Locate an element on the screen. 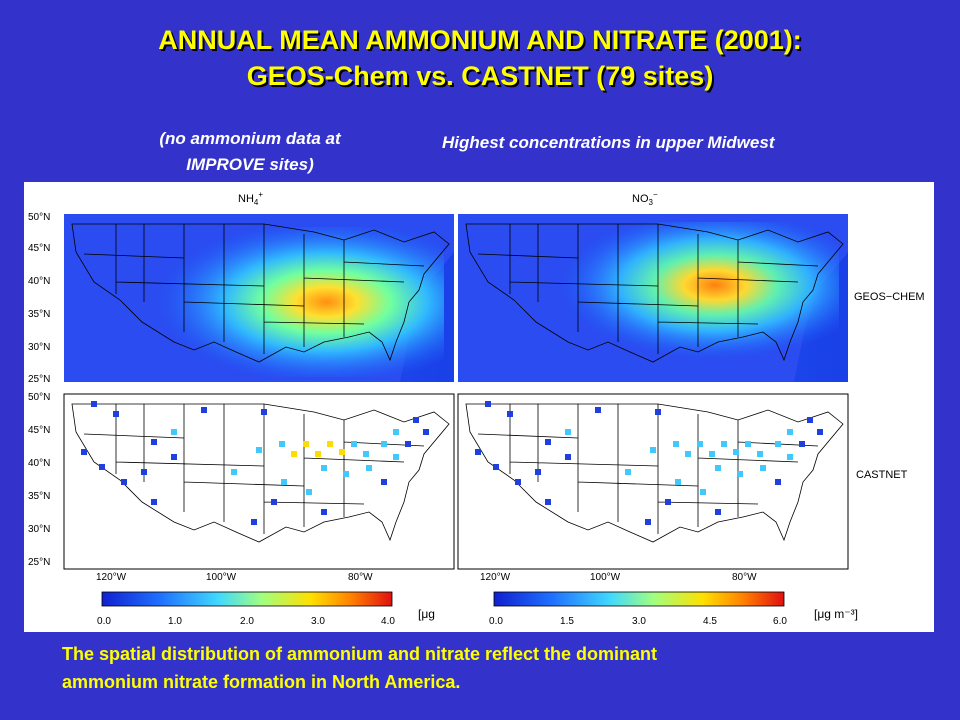 Image resolution: width=960 pixels, height=720 pixels. colorbar-tick: 6.0 is located at coordinates (780, 621).